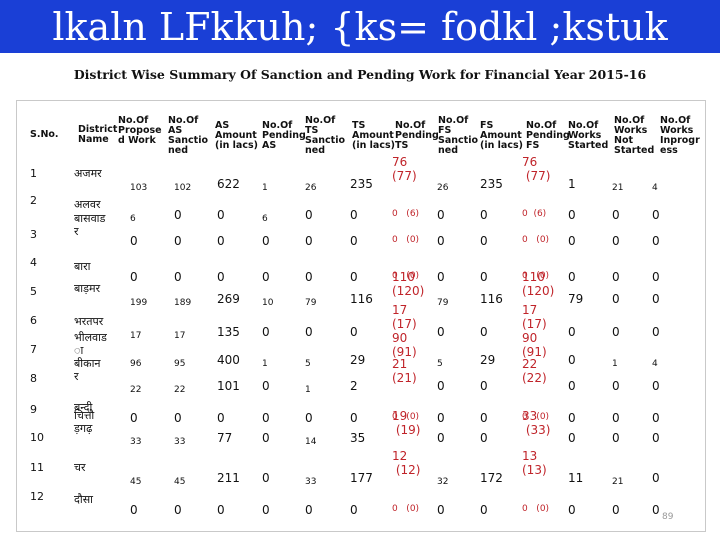  Describe the element at coordinates (83, 407) in the screenshot. I see `row-district: बन्दी` at that location.